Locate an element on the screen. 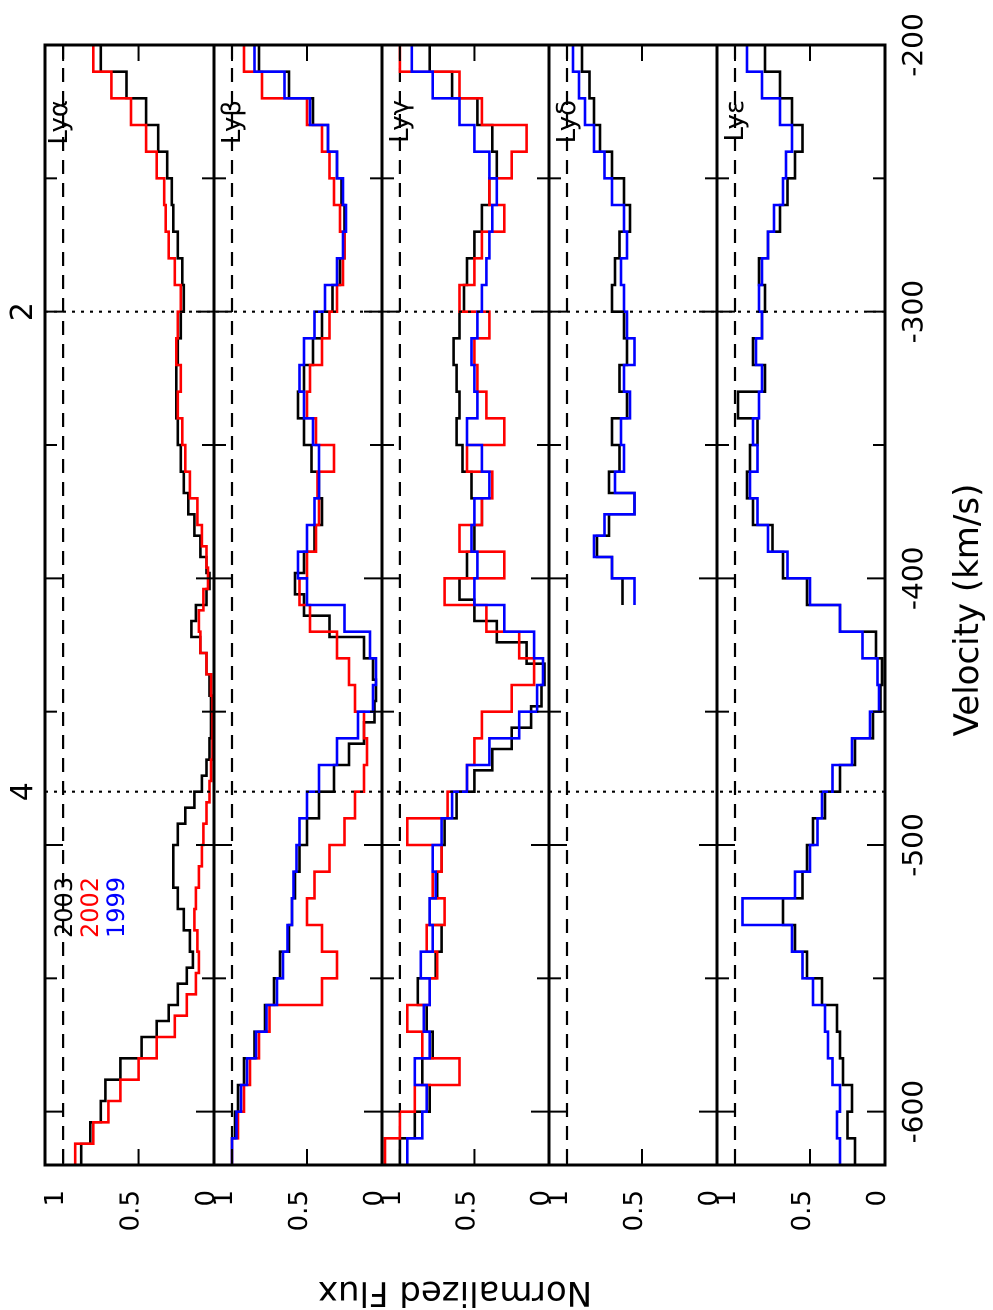 Image resolution: width=993 pixels, height=1310 pixels. ylabel: Normalized Flux is located at coordinates (455, 1291).